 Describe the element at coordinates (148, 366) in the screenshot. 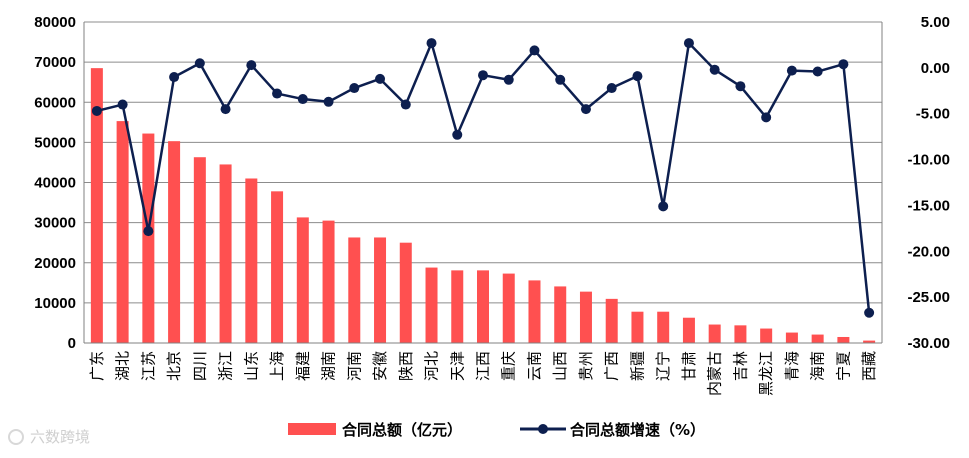

I see `x-category-label: 江苏` at that location.